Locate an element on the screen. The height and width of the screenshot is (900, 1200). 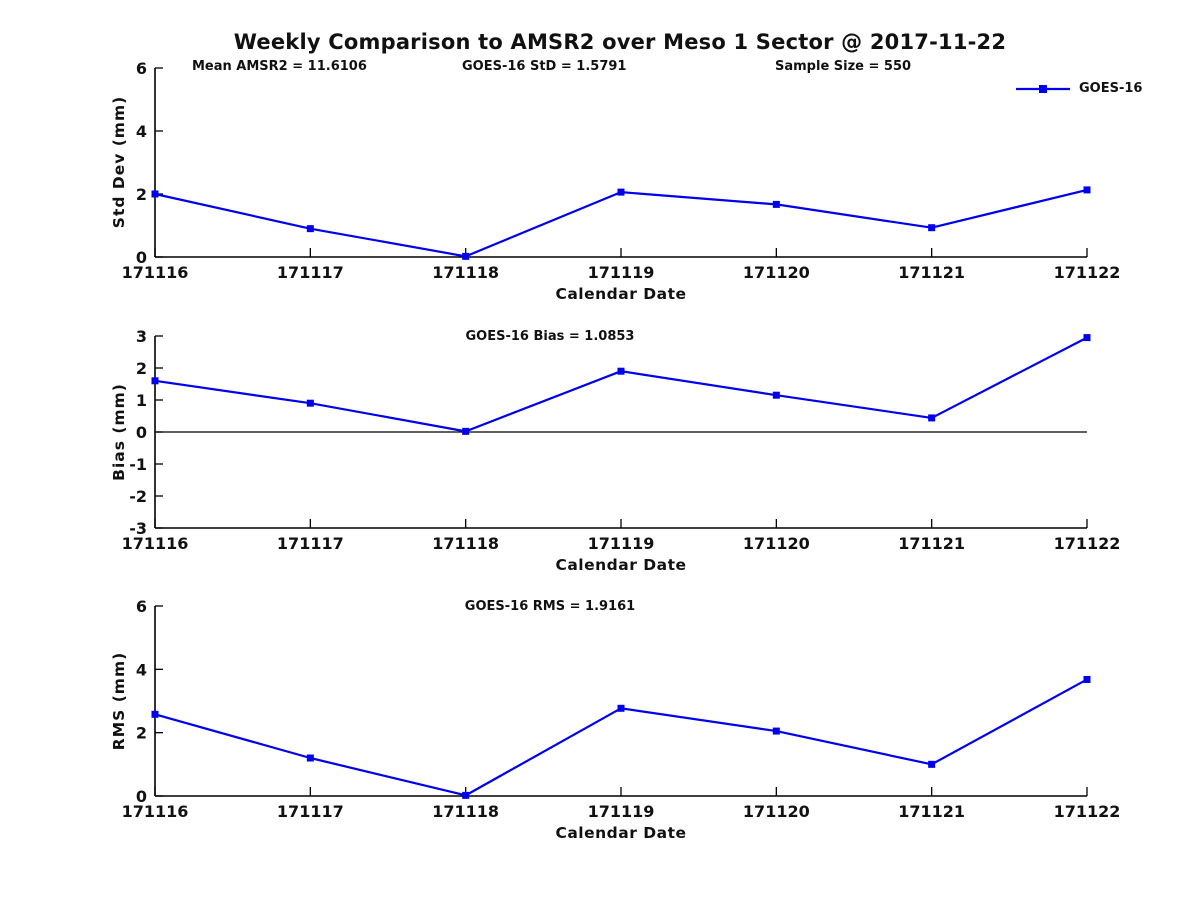
y-tick-label: 1 is located at coordinates (141, 400).